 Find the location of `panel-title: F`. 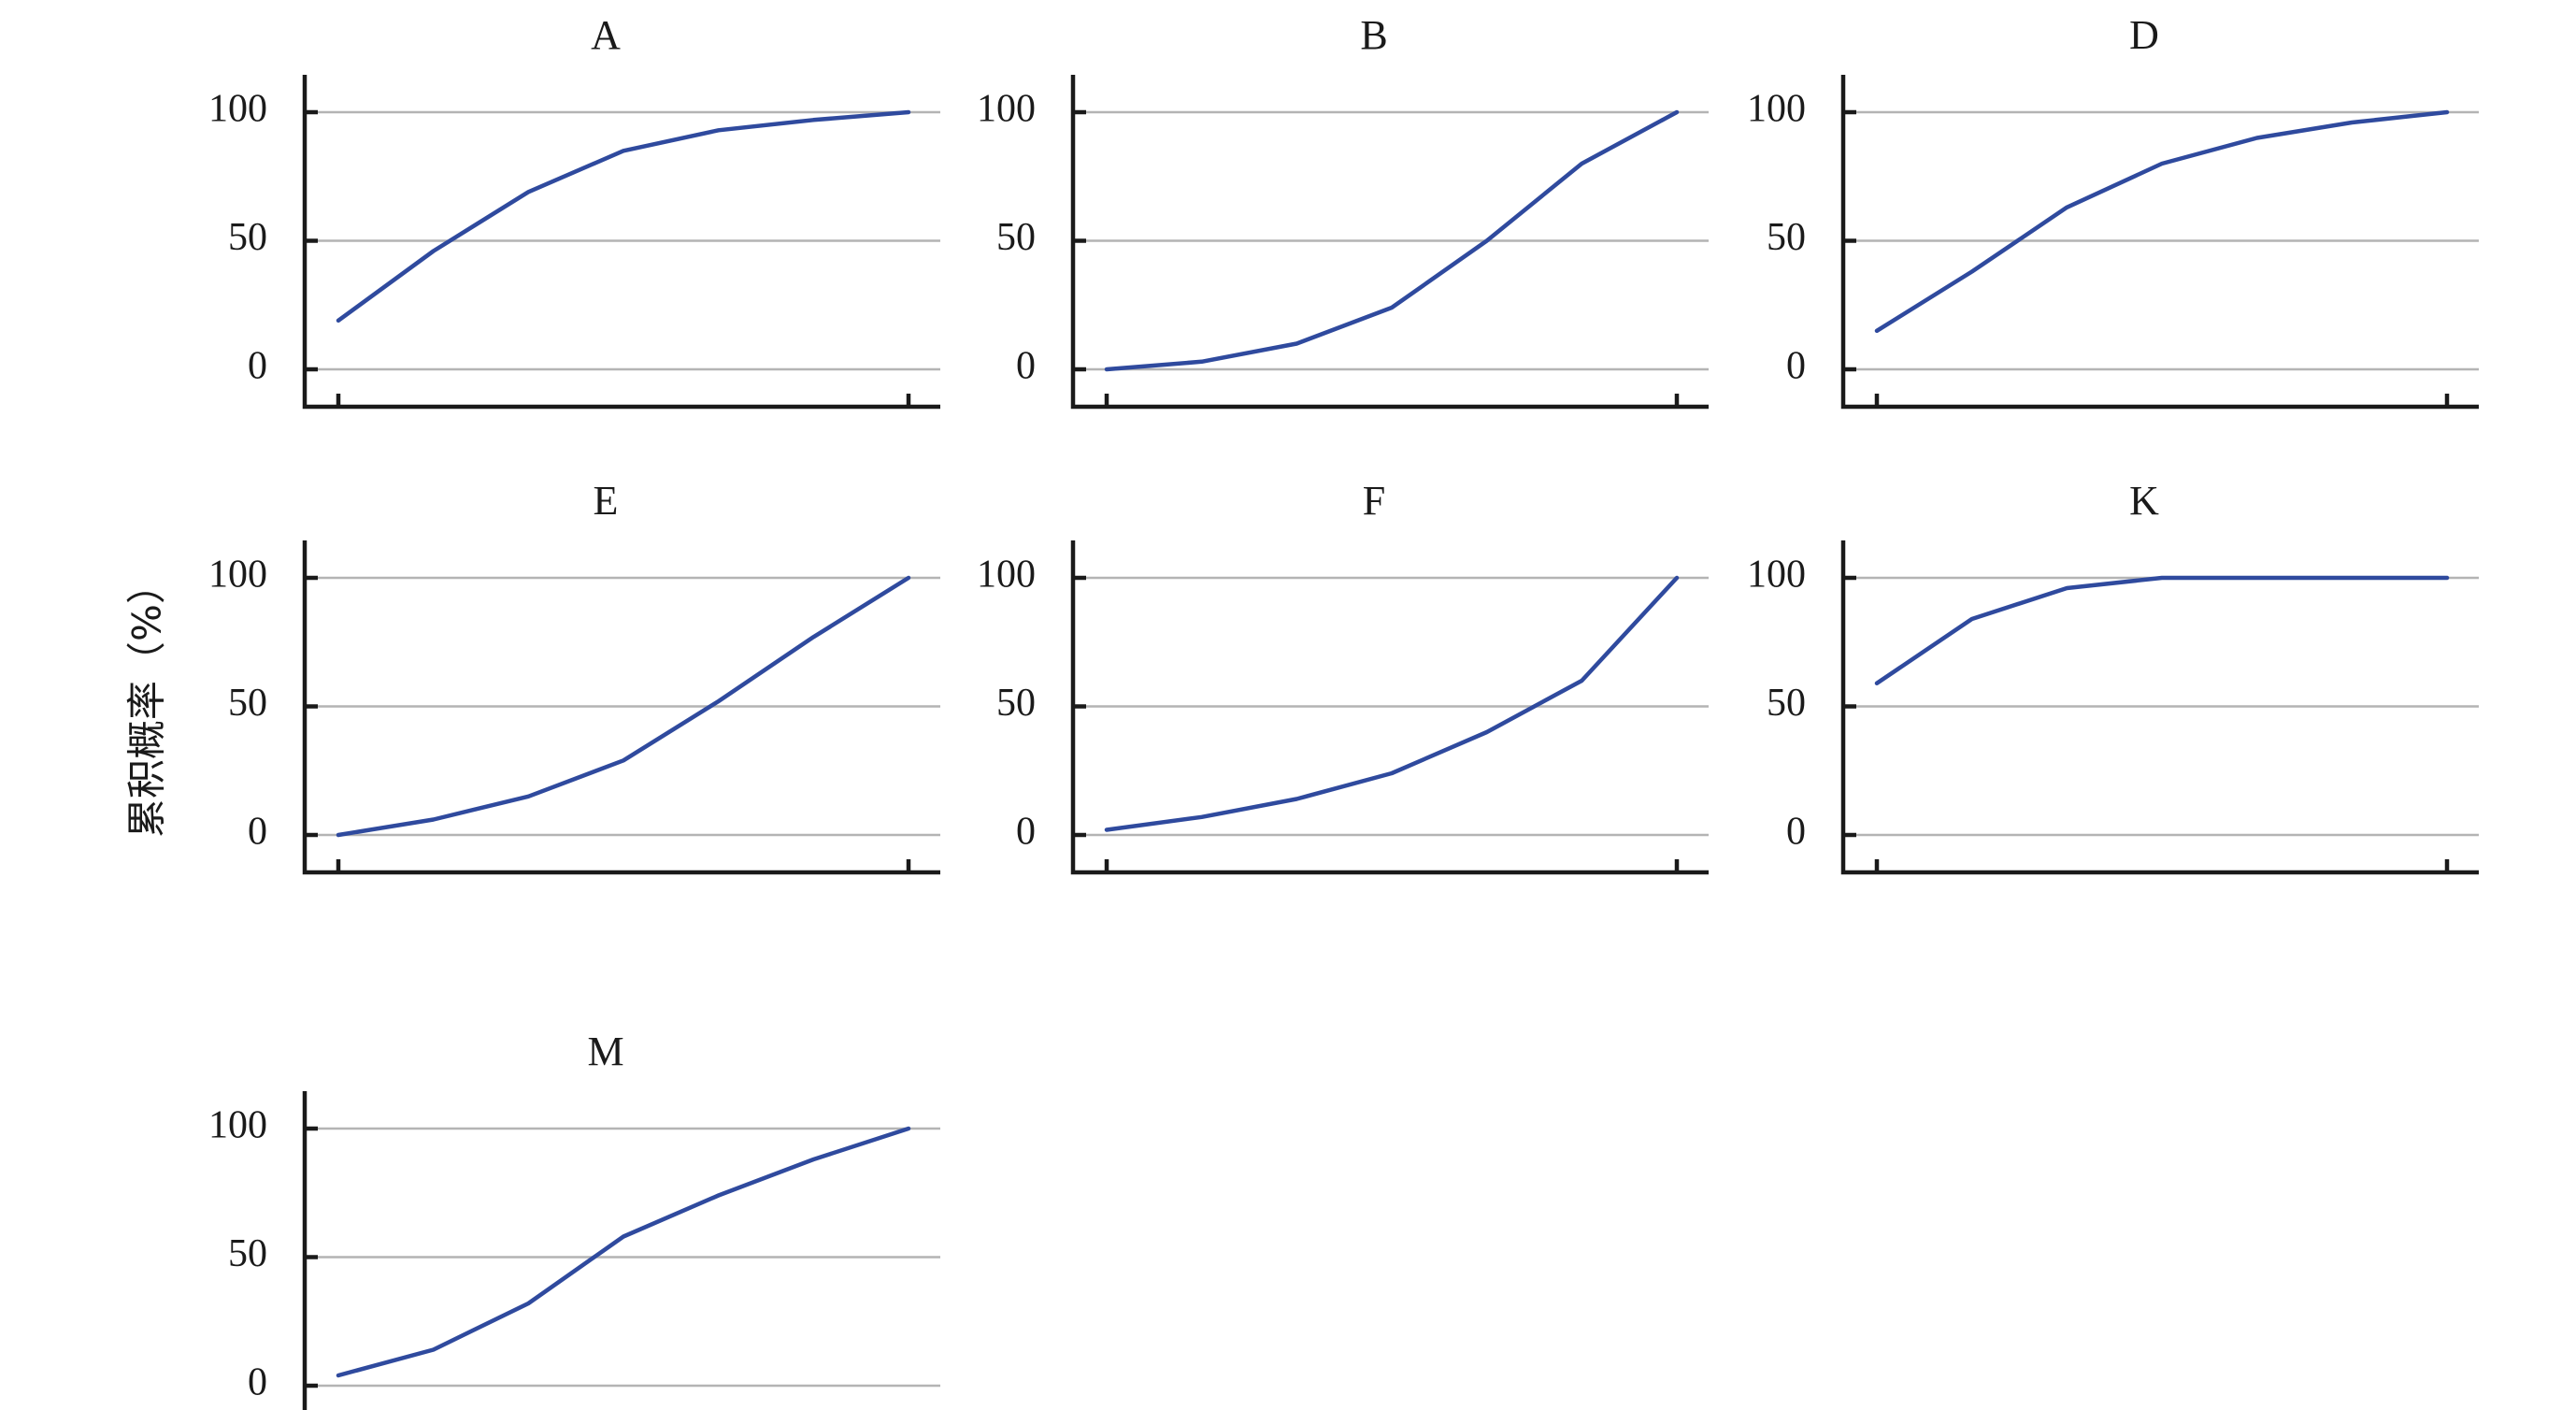

panel-title: F is located at coordinates (1374, 501).